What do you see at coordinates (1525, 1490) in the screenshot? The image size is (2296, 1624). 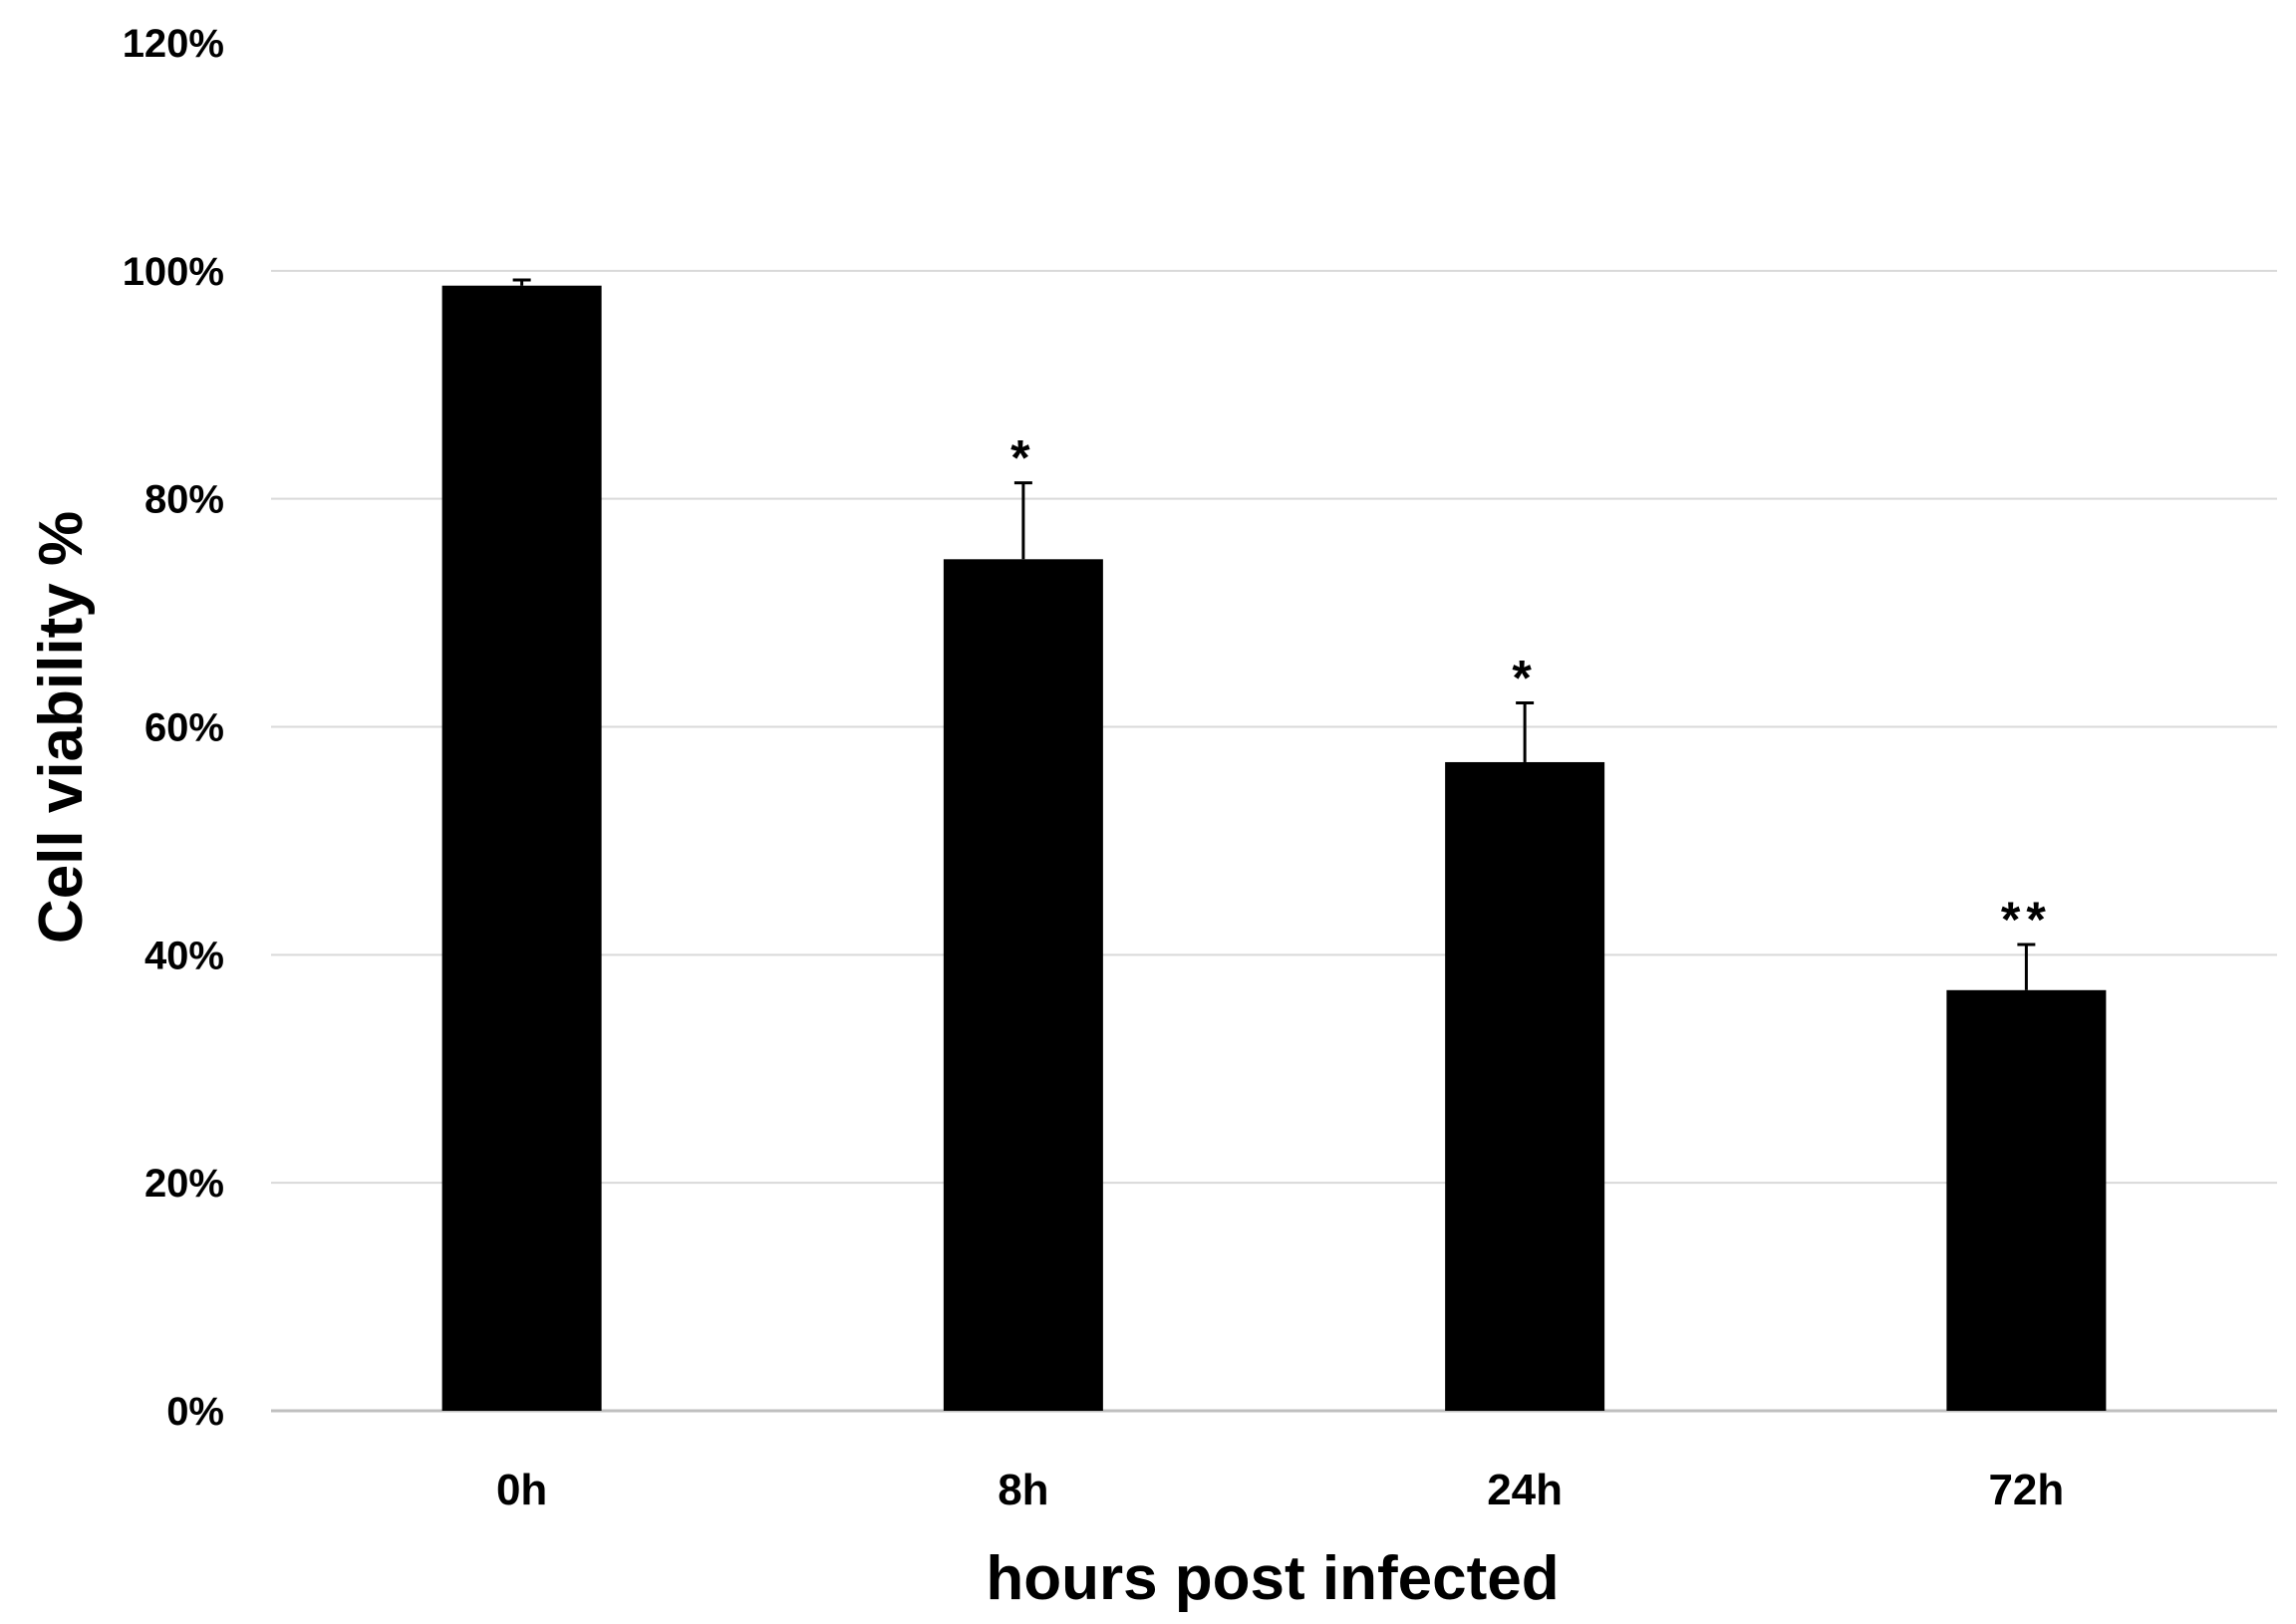 I see `x-tick-label: 24h` at bounding box center [1525, 1490].